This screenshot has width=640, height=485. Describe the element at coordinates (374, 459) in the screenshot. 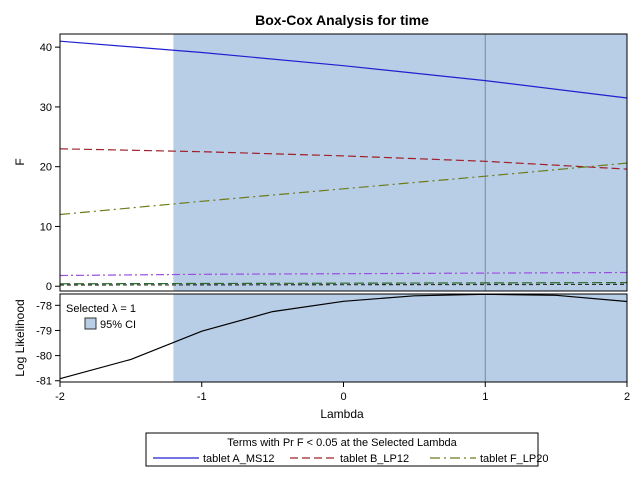

I see `legend-item-label: tablet B_LP12` at that location.